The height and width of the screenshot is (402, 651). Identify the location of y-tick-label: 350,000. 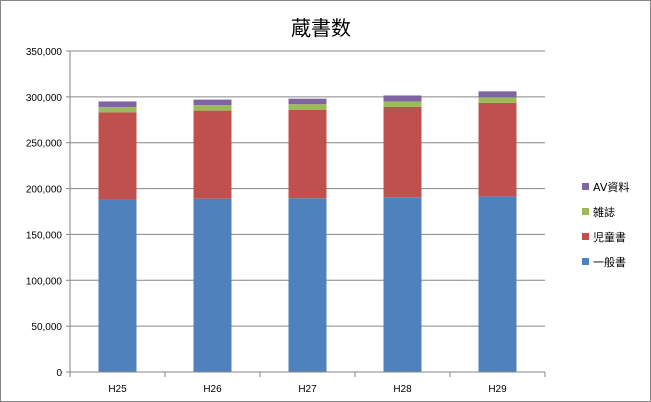
(44, 52).